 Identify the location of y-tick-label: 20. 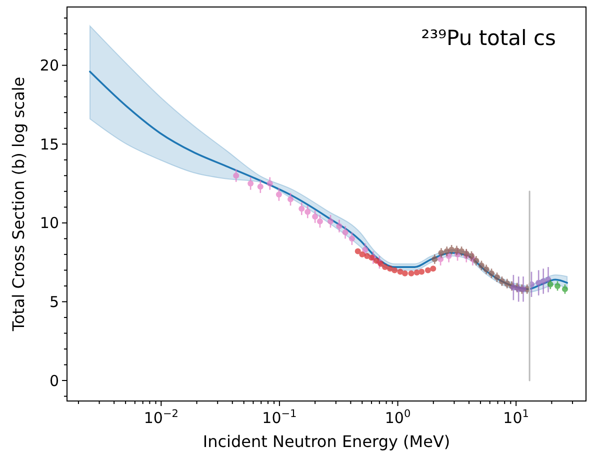
(49, 65).